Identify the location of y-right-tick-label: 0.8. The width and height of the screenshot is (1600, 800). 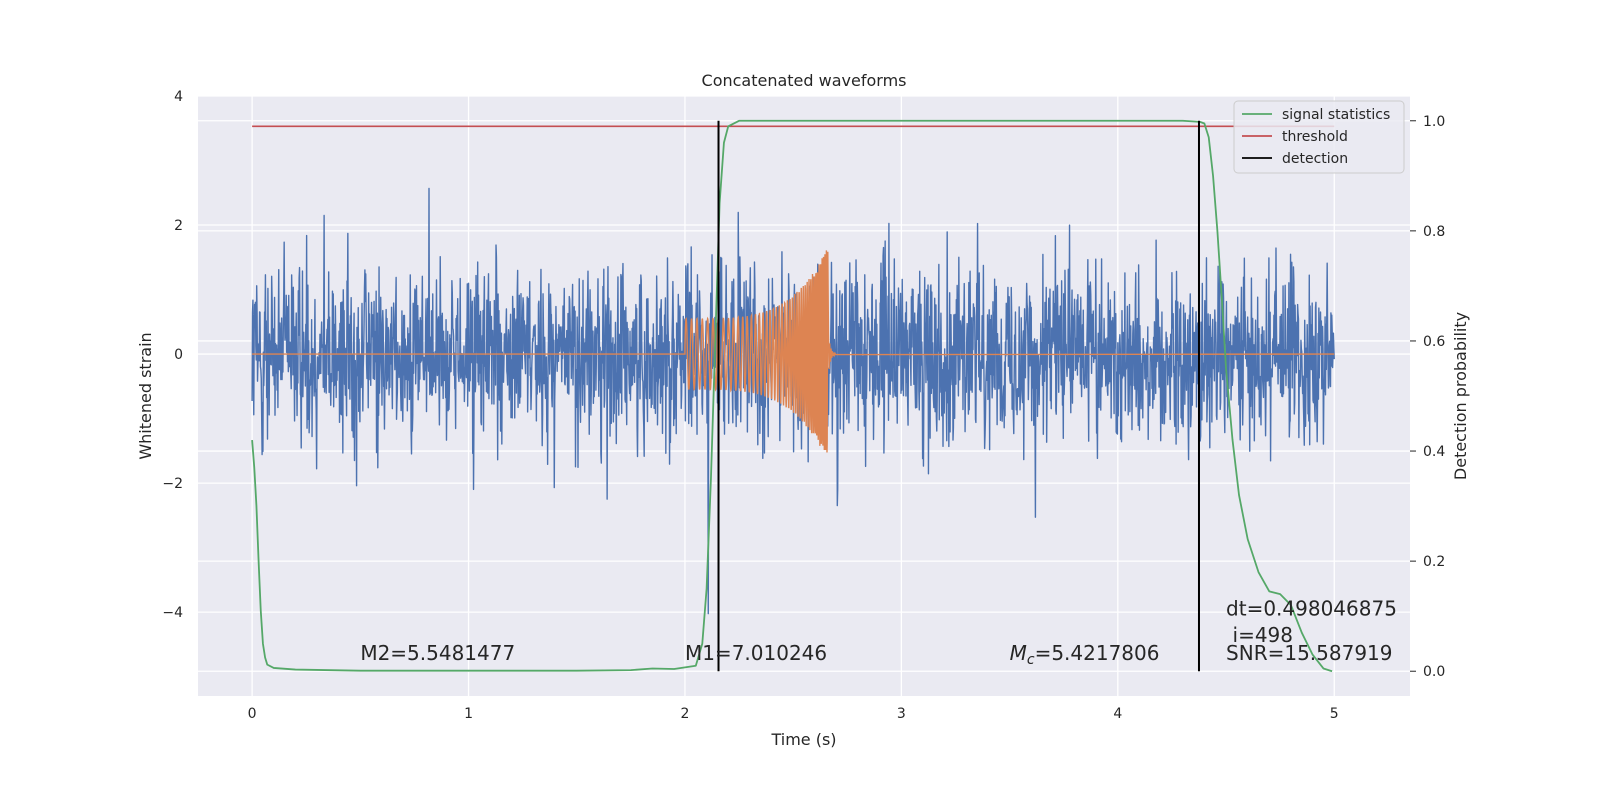
(1434, 232).